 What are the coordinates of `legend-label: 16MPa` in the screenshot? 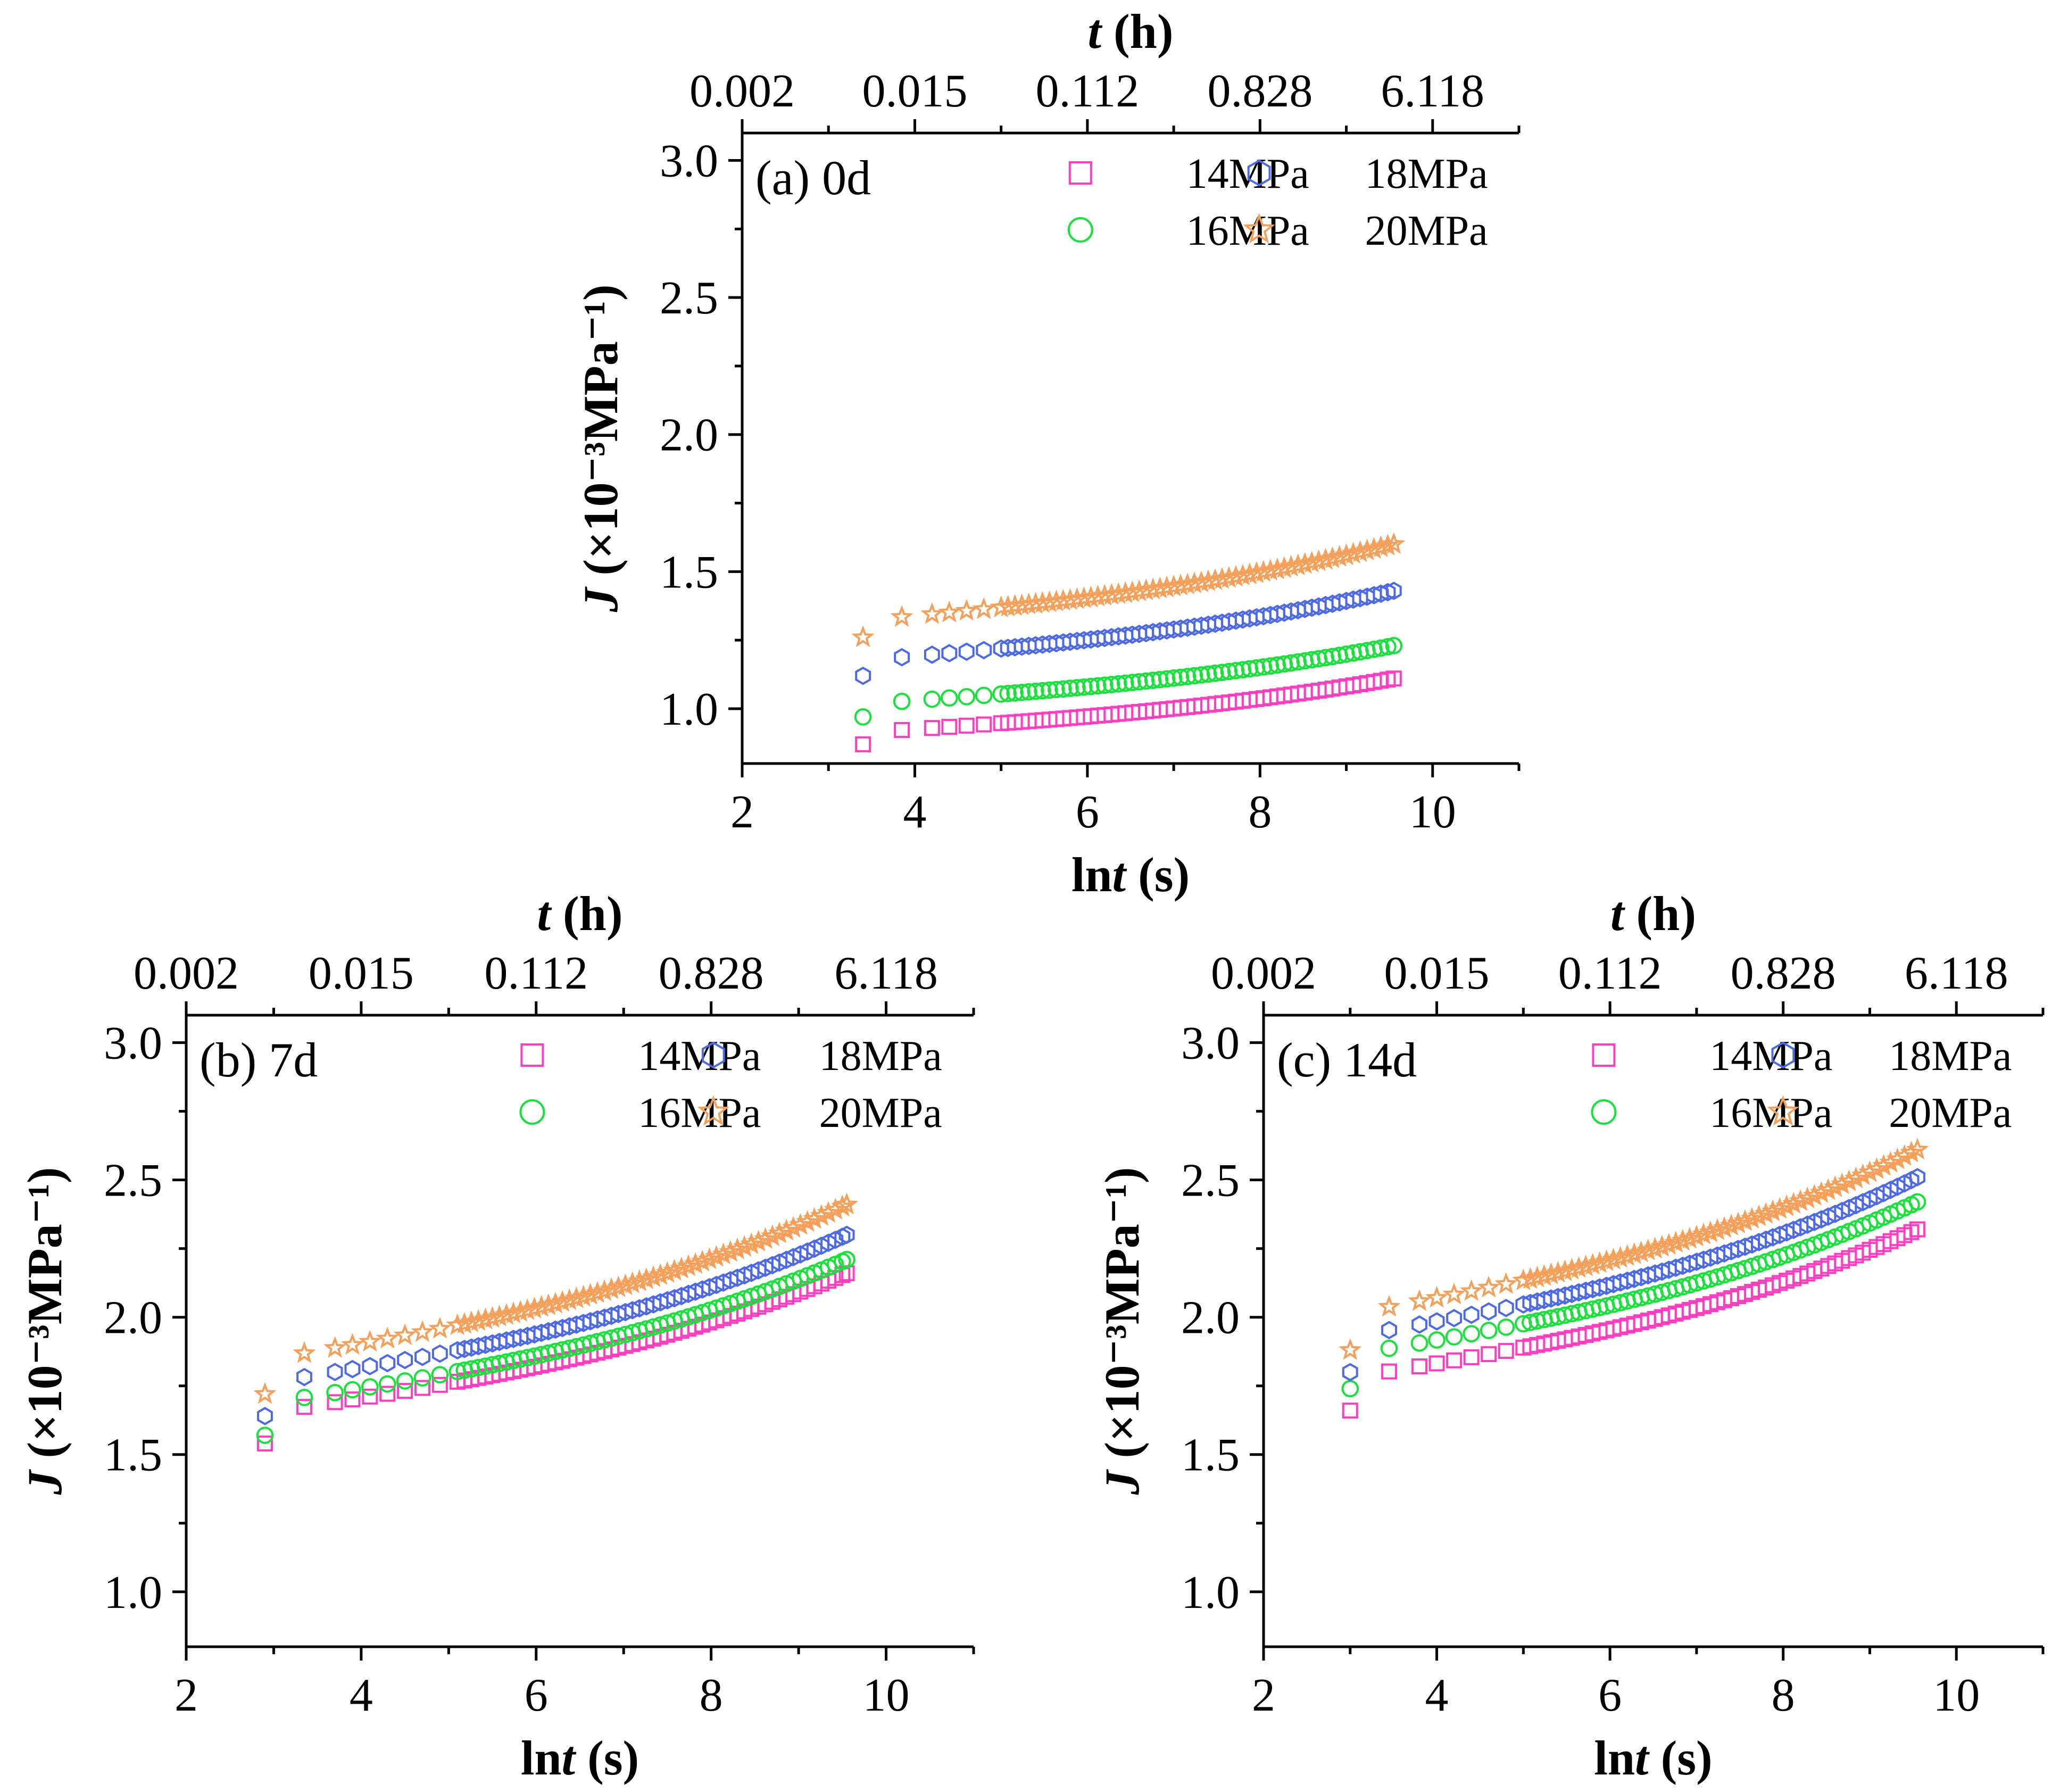 It's located at (1247, 231).